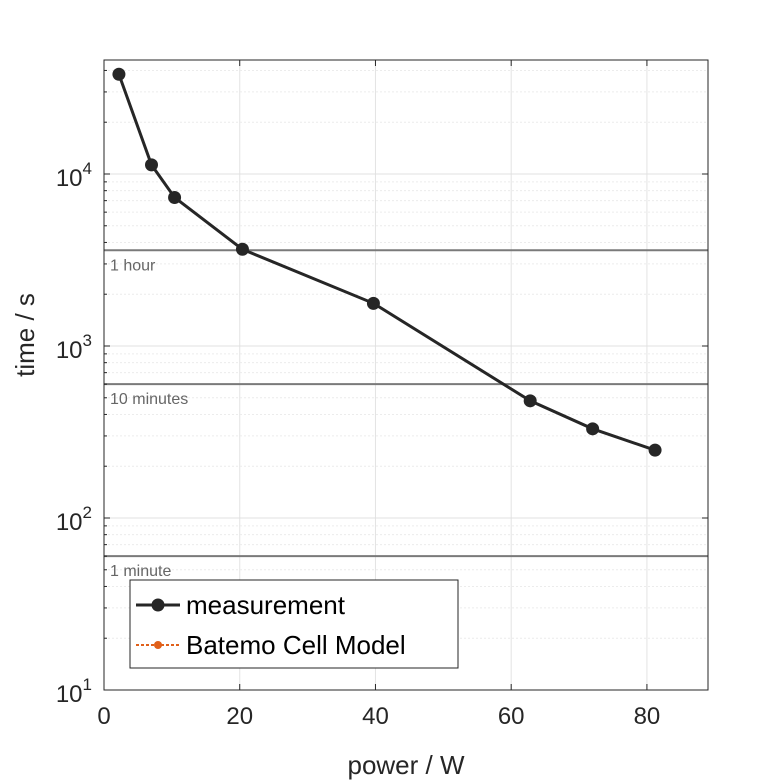 The image size is (781, 781). What do you see at coordinates (239, 716) in the screenshot?
I see `x-tick-label: 20` at bounding box center [239, 716].